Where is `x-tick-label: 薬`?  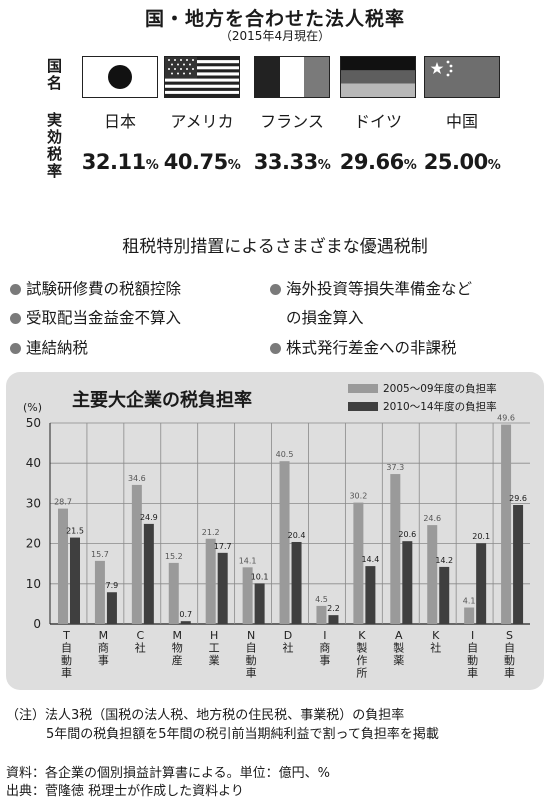 x-tick-label: 薬 is located at coordinates (398, 660).